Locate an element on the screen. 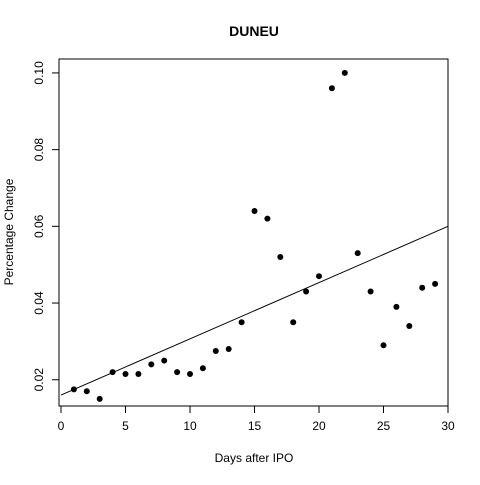 This screenshot has width=480, height=485. y-axis: 0.02 0.04 0.06 0.08 0.10 is located at coordinates (46, 226).